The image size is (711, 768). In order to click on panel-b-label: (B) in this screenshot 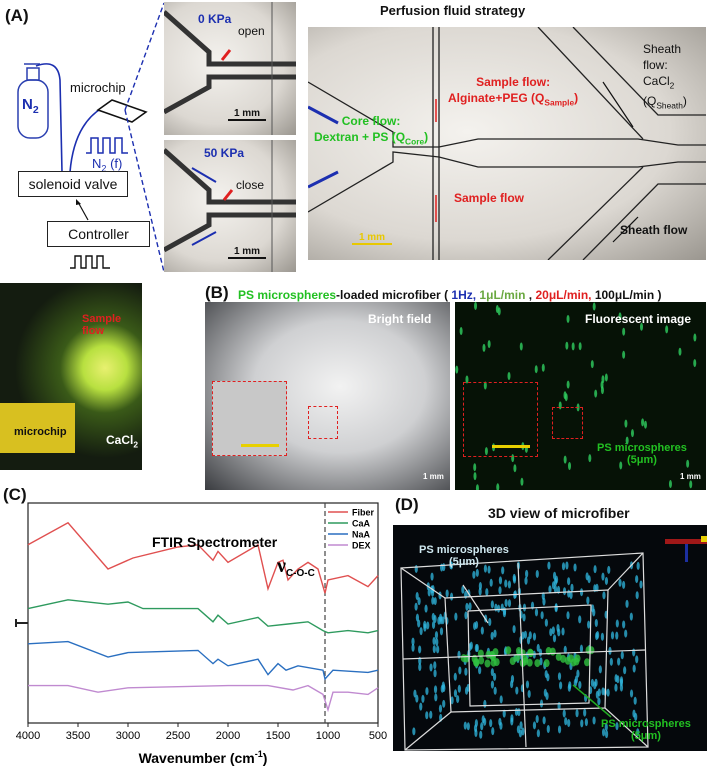, I will do `click(217, 292)`.